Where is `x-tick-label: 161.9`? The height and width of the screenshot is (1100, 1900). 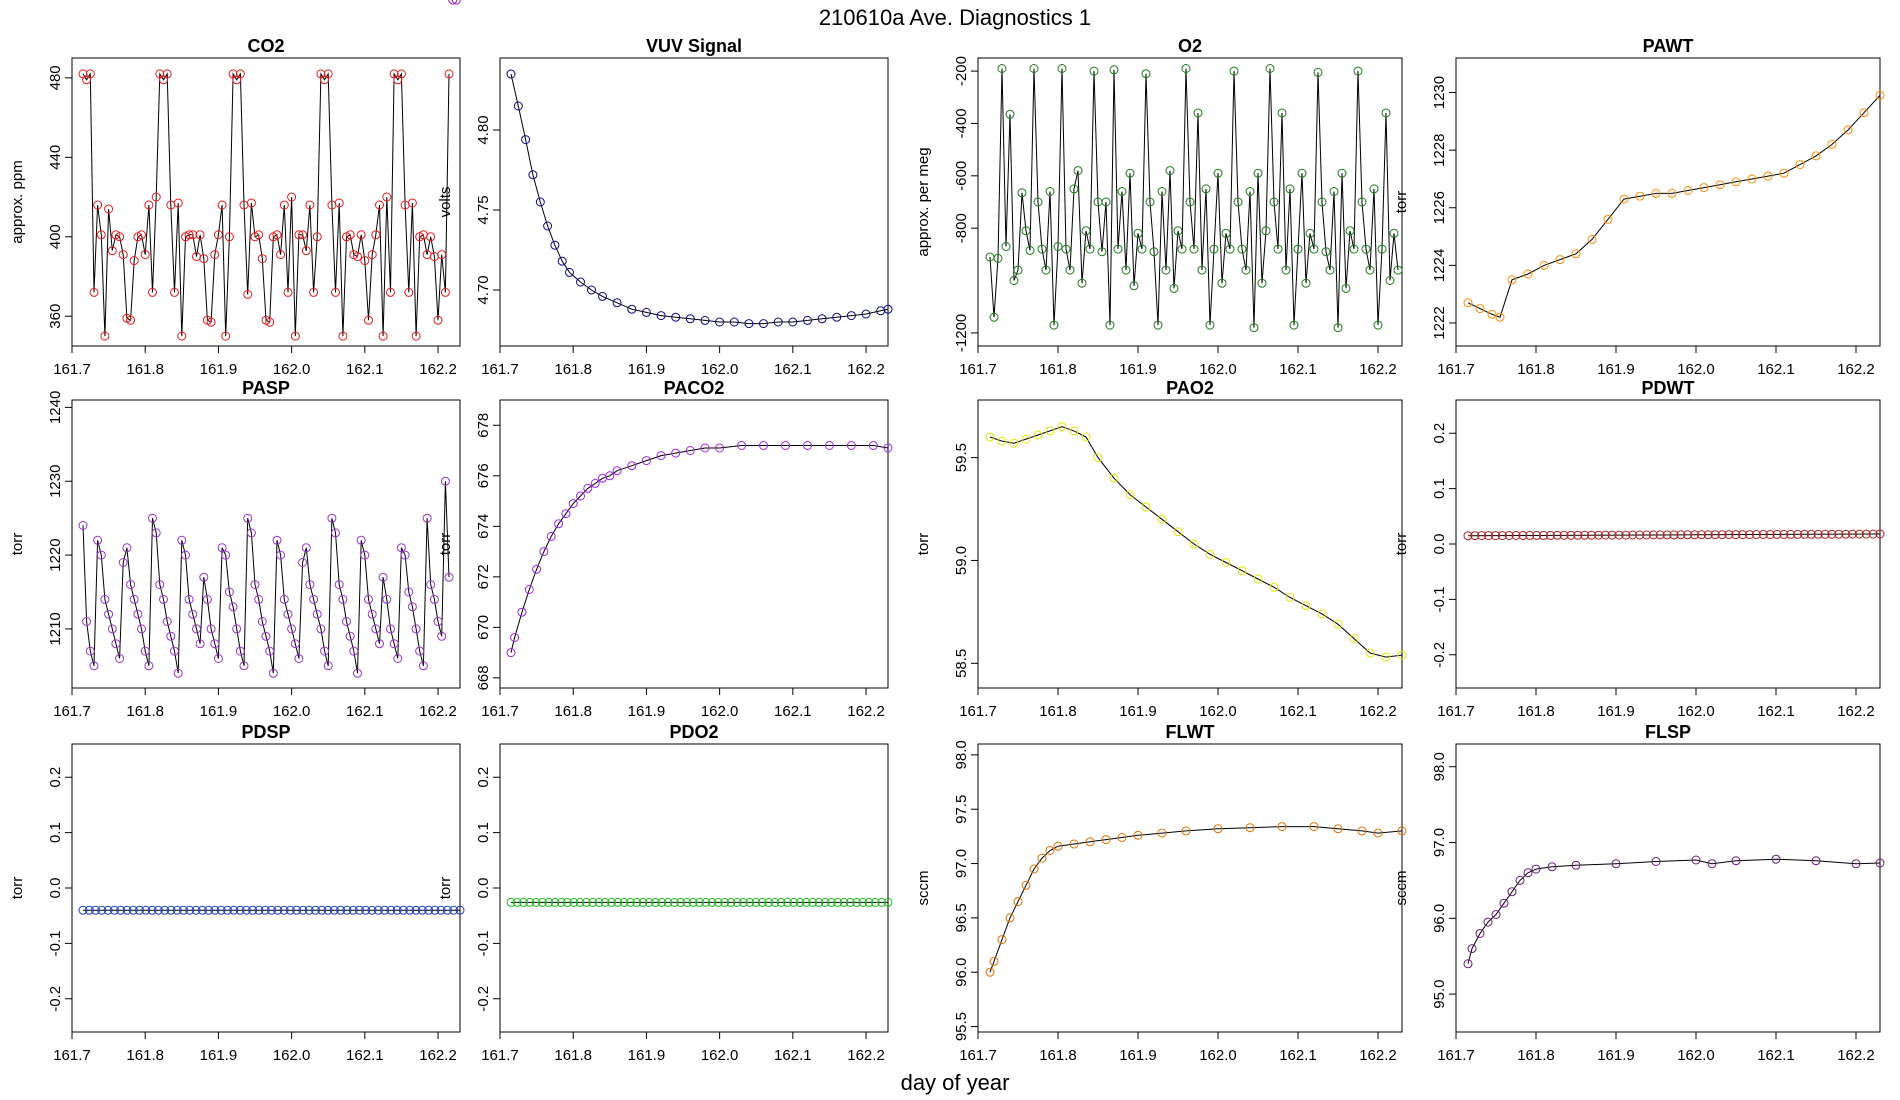
x-tick-label: 161.9 is located at coordinates (1138, 1055).